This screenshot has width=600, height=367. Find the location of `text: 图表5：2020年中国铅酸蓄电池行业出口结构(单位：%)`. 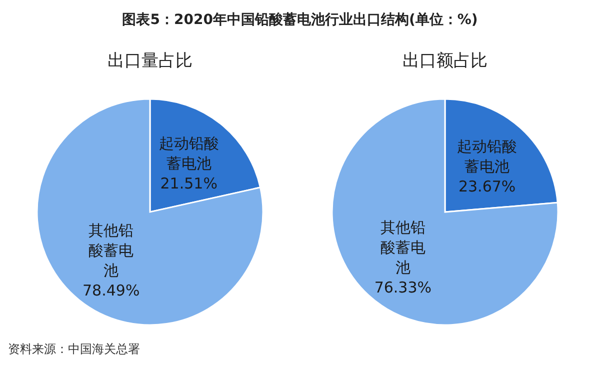

text: 图表5：2020年中国铅酸蓄电池行业出口结构(单位：%) is located at coordinates (300, 20).